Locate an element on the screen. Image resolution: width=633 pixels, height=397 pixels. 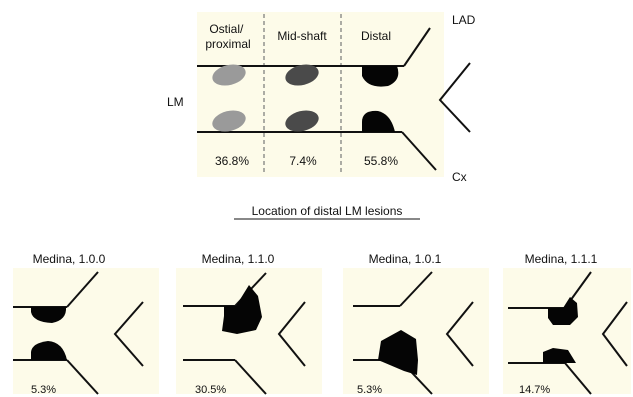
lm-label: LM is located at coordinates (175, 102).